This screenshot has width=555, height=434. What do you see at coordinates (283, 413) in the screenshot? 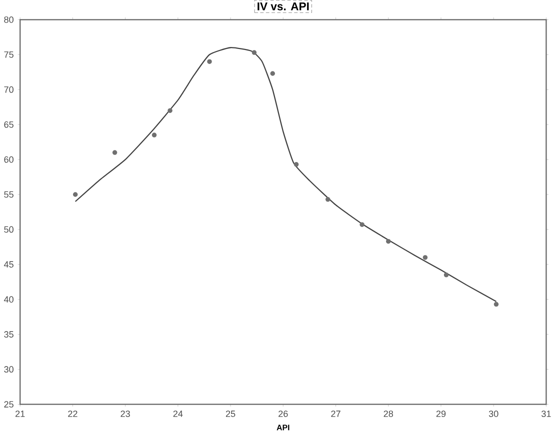
I see `x-tick-label: 26` at bounding box center [283, 413].